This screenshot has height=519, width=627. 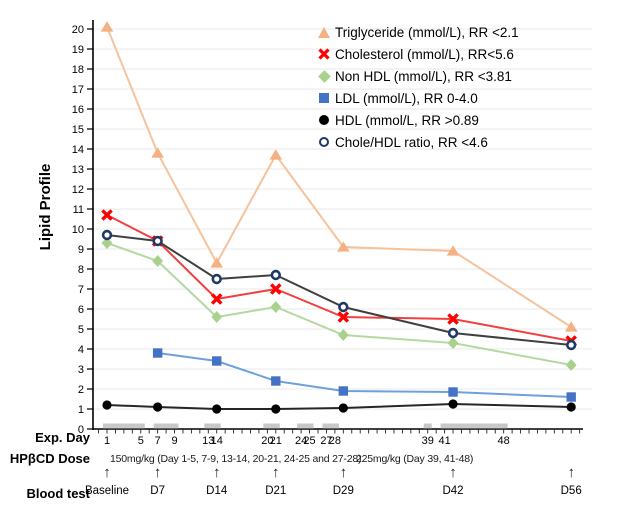 I want to click on series-line, so click(x=364, y=375).